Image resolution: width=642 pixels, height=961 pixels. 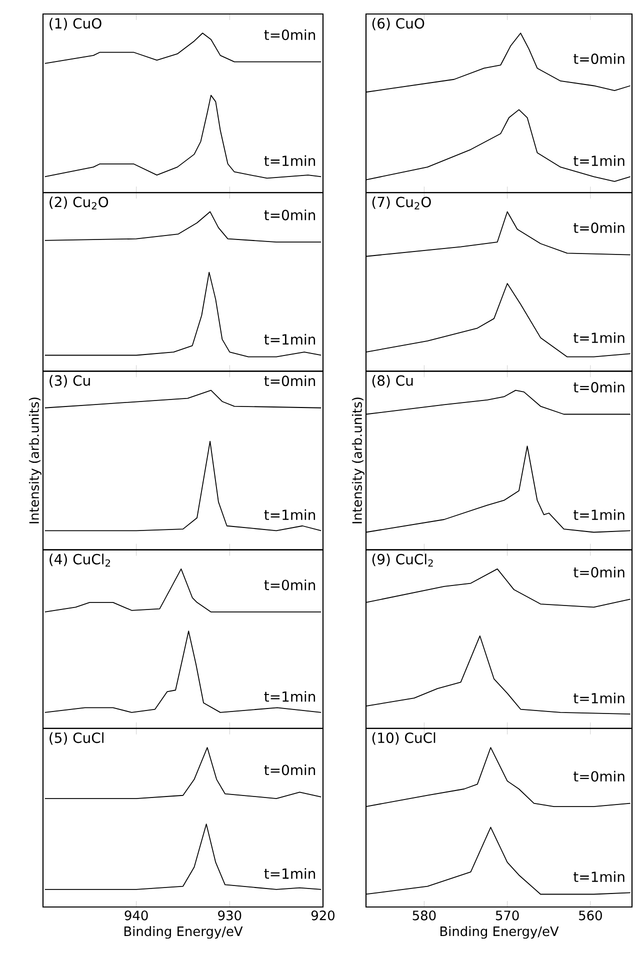 I want to click on x-tick-label: 560, so click(x=590, y=915).